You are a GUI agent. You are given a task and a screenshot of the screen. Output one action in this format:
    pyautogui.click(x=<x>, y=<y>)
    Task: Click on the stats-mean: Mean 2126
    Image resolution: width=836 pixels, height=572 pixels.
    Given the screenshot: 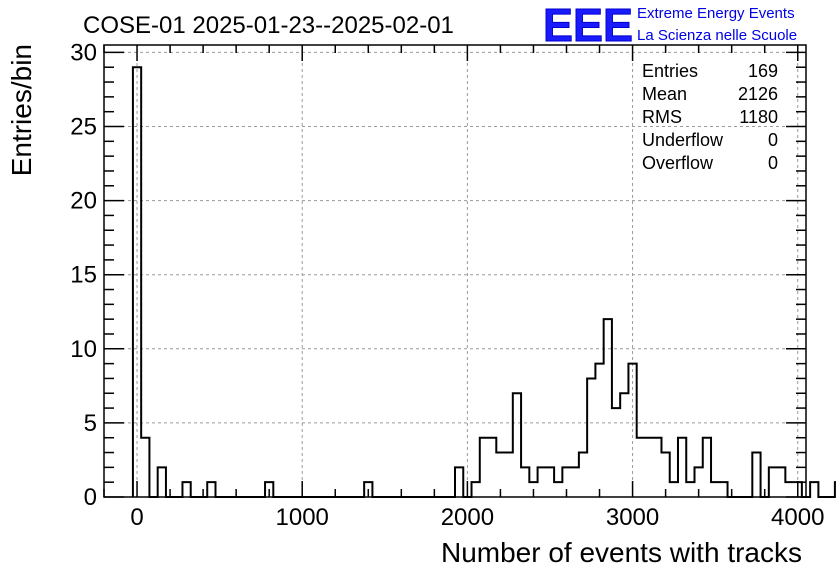 What is the action you would take?
    pyautogui.click(x=710, y=94)
    